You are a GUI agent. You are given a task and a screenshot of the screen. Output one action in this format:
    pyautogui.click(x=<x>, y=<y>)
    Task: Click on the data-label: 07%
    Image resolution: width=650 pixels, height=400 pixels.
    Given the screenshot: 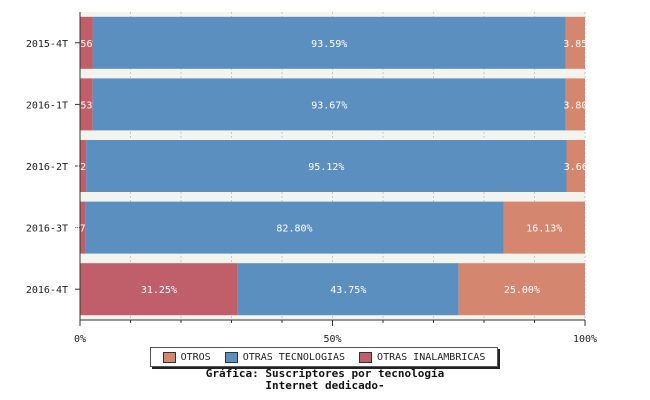 What is the action you would take?
    pyautogui.click(x=83, y=229)
    